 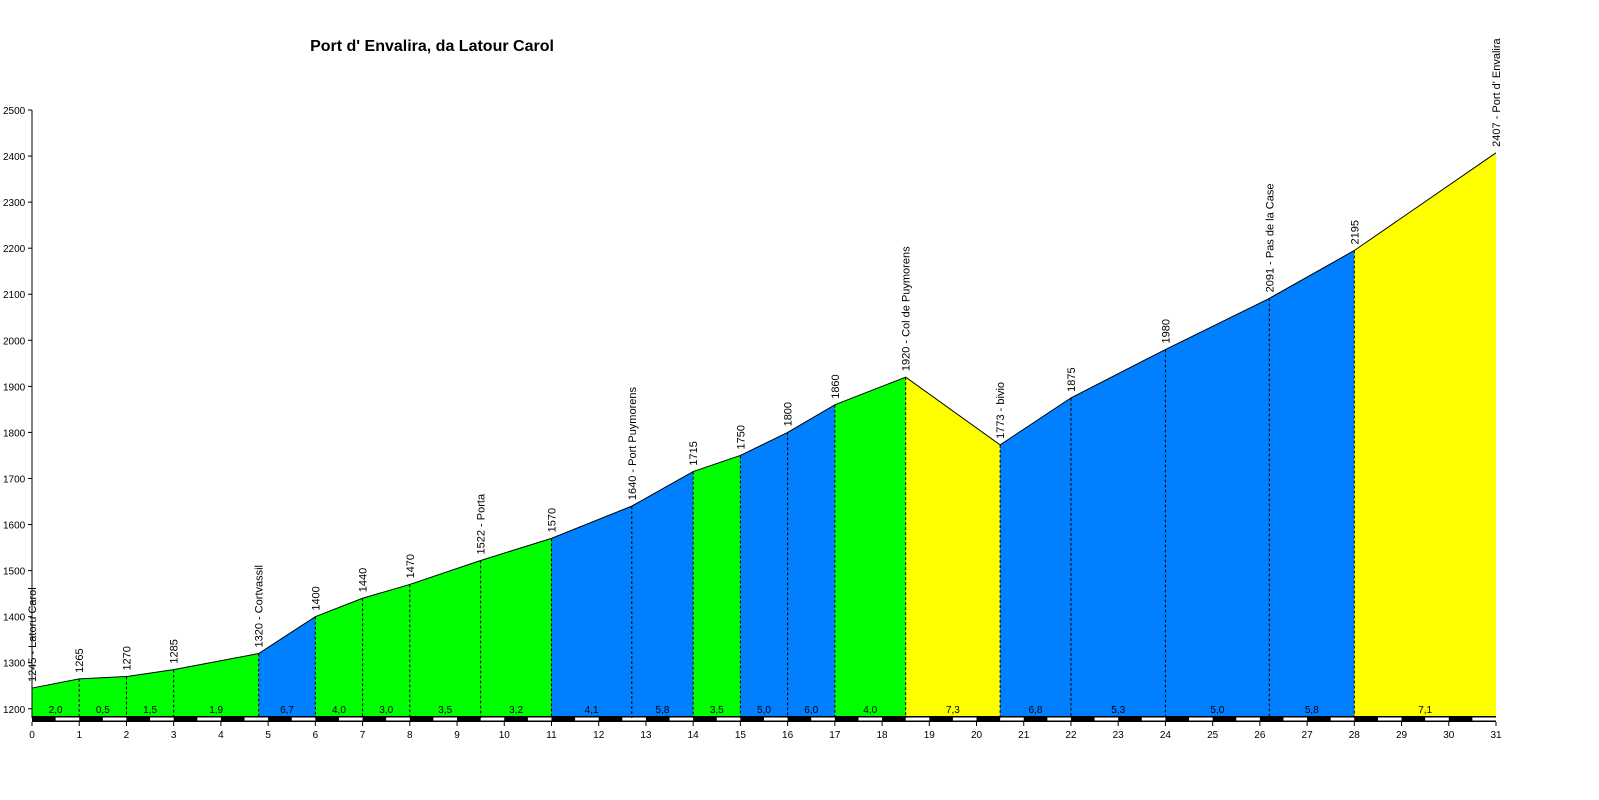 I want to click on x-tick-label: 13, so click(x=646, y=735).